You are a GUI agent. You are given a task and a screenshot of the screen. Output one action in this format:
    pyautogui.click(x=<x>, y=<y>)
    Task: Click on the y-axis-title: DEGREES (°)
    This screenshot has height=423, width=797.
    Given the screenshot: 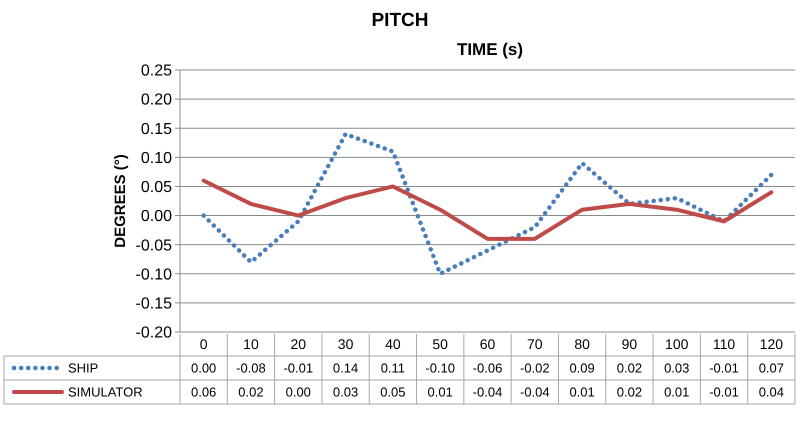 What is the action you would take?
    pyautogui.click(x=120, y=201)
    